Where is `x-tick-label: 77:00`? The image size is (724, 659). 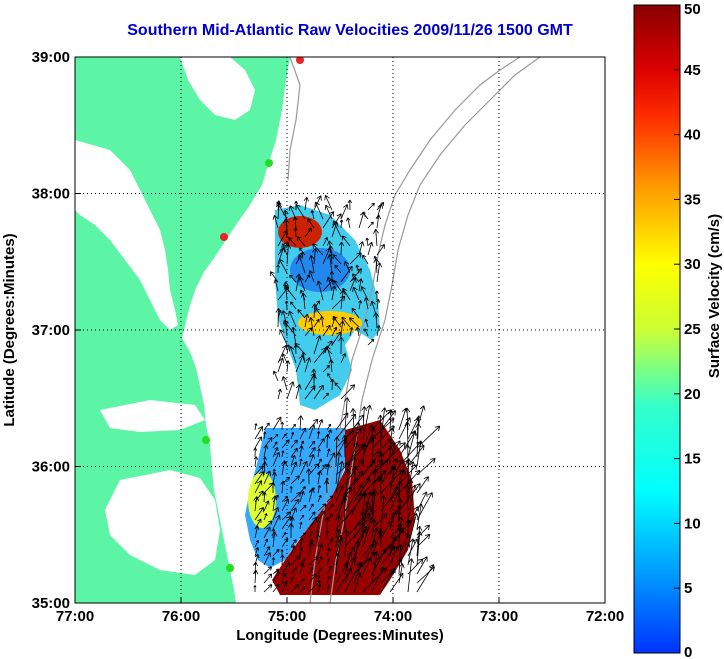 x-tick-label: 77:00 is located at coordinates (75, 616).